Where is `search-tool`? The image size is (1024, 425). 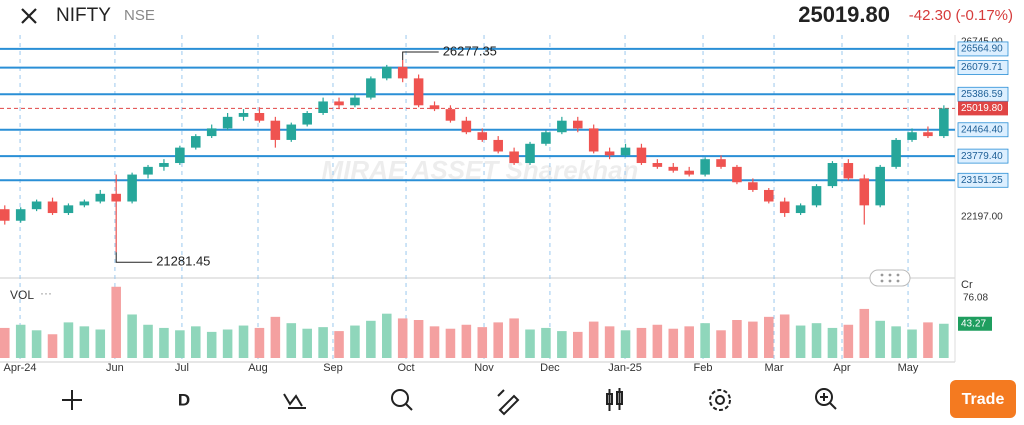 search-tool is located at coordinates (402, 400).